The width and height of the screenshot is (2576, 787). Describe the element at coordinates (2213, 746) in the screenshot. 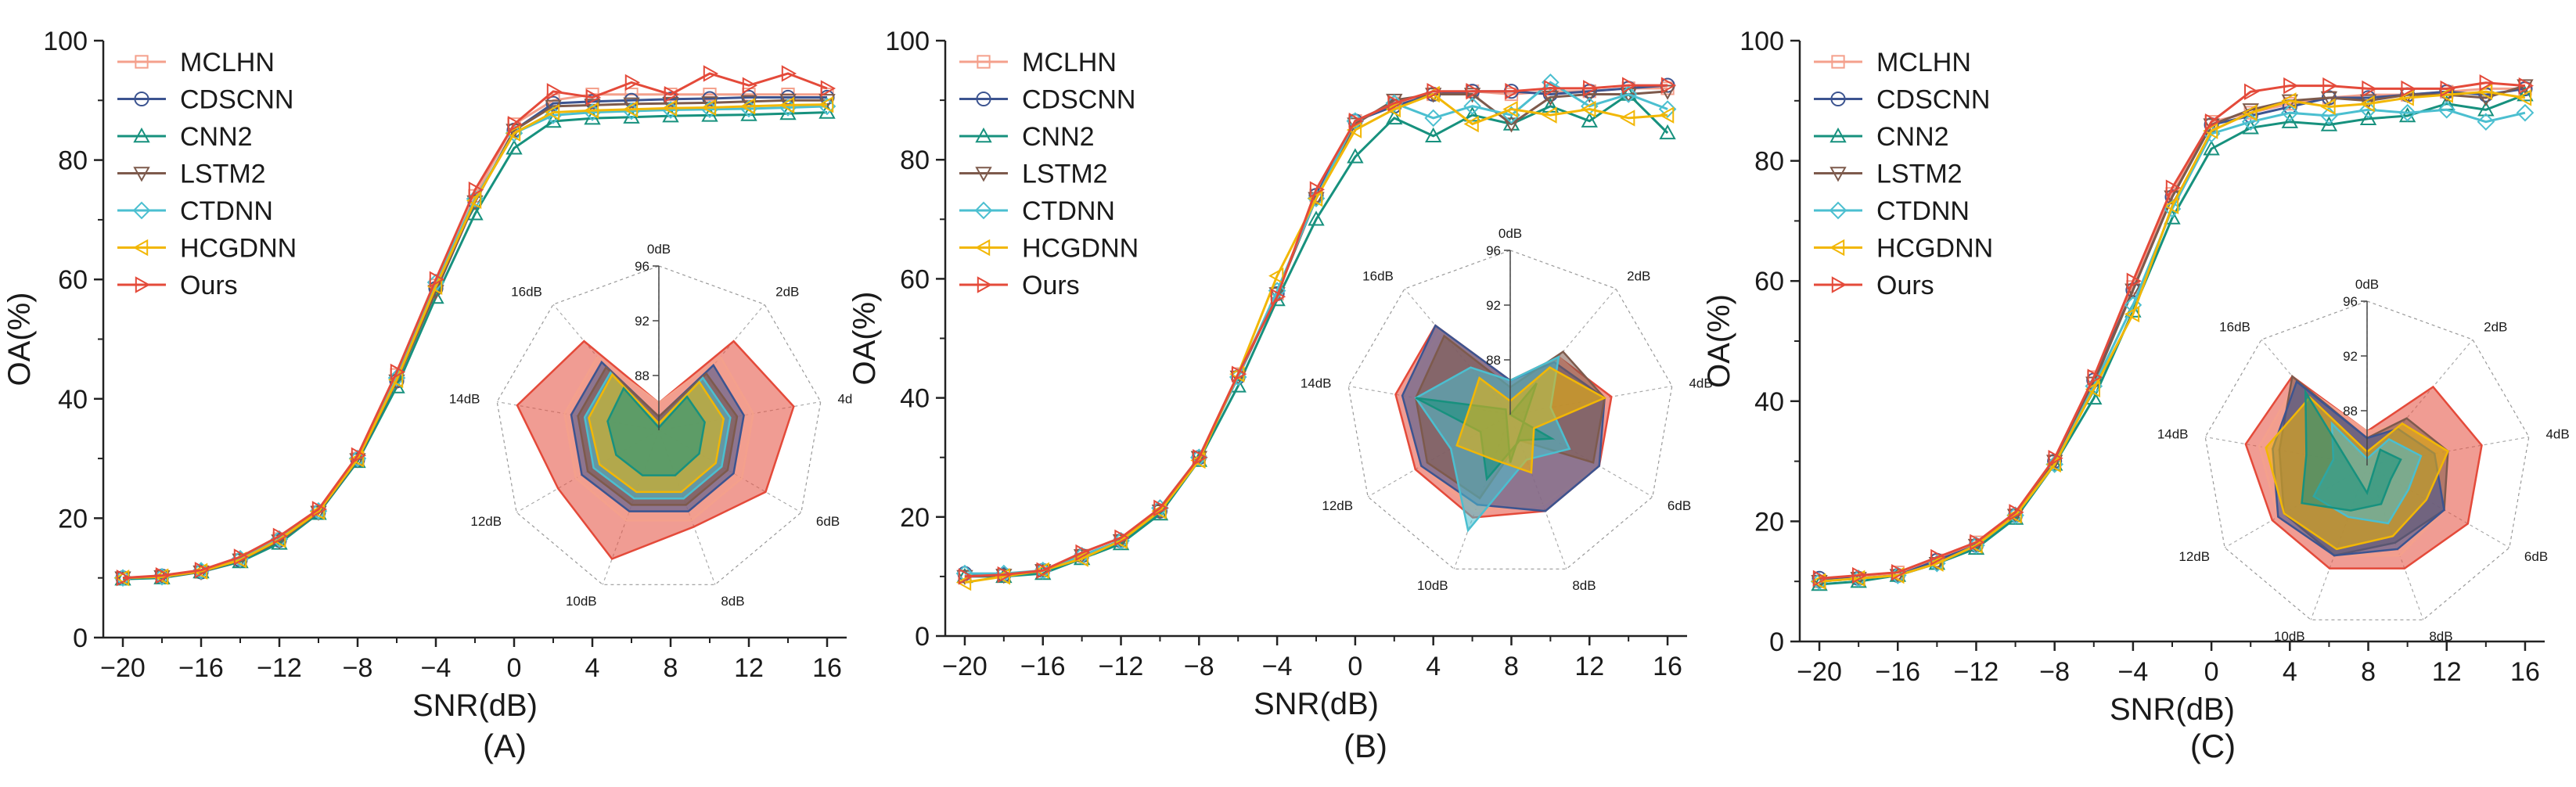

I see `panel-label: (C)` at that location.